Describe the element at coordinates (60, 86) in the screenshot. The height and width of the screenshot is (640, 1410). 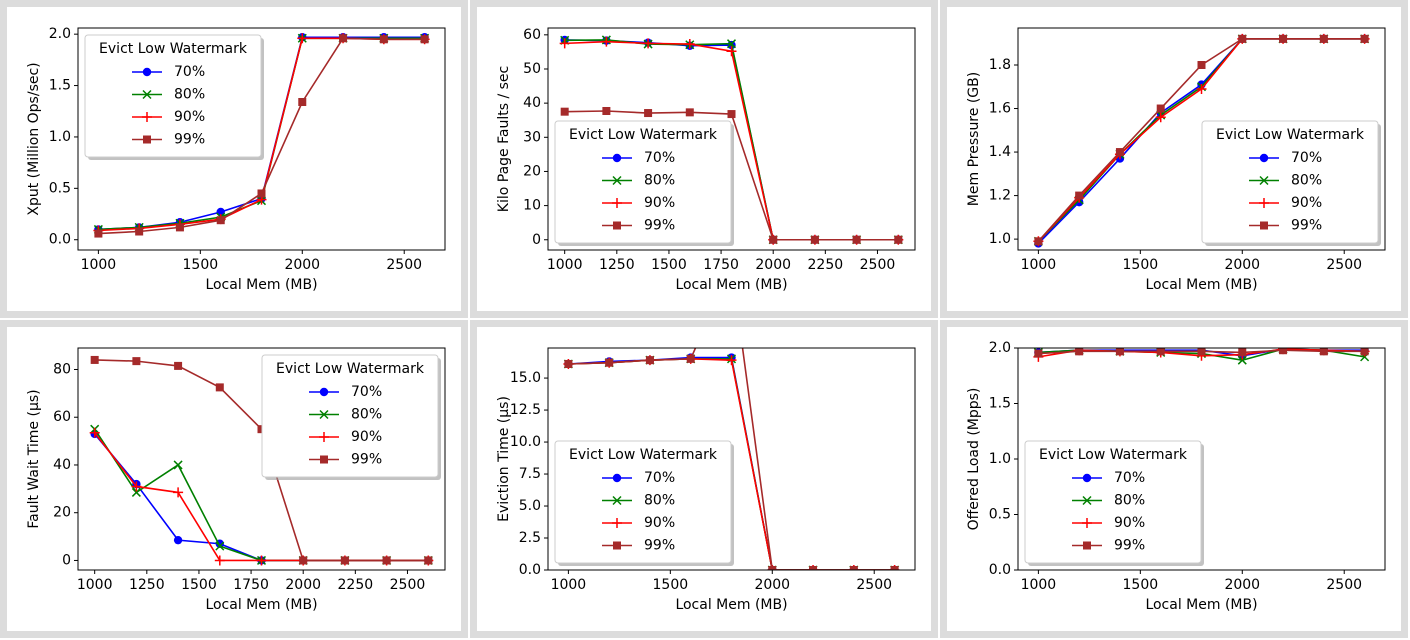
I see `y-tick-label: 1.5` at that location.